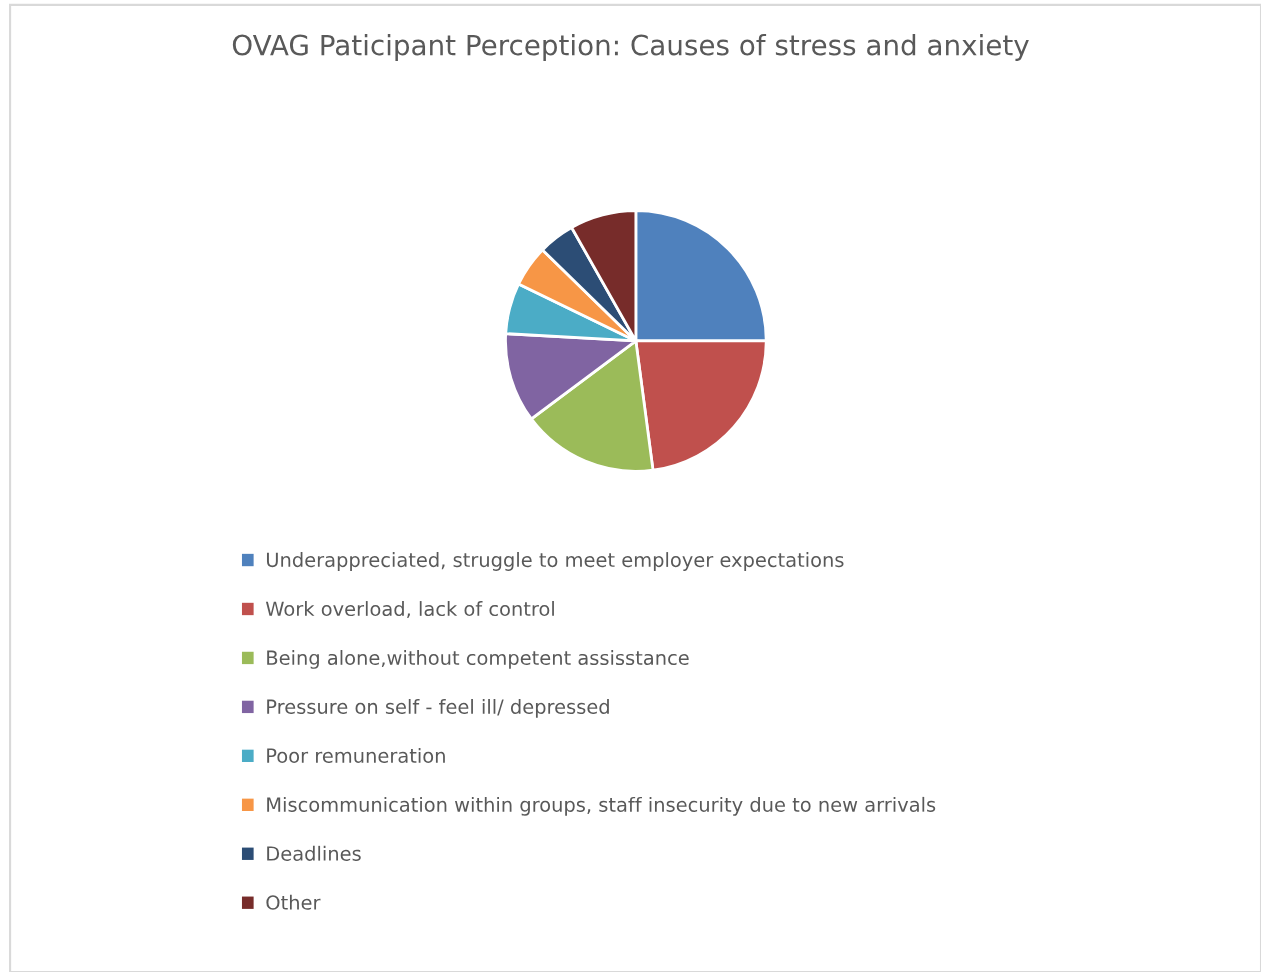 This screenshot has width=1261, height=972. Describe the element at coordinates (356, 755) in the screenshot. I see `legend-label: Poor remuneration` at that location.